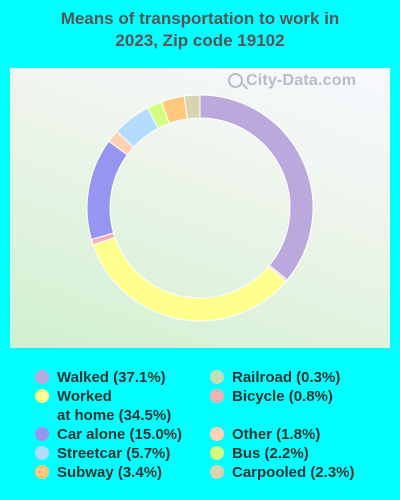 This screenshot has width=400, height=500. I want to click on legend-label: Bicycle (0.8%), so click(282, 396).